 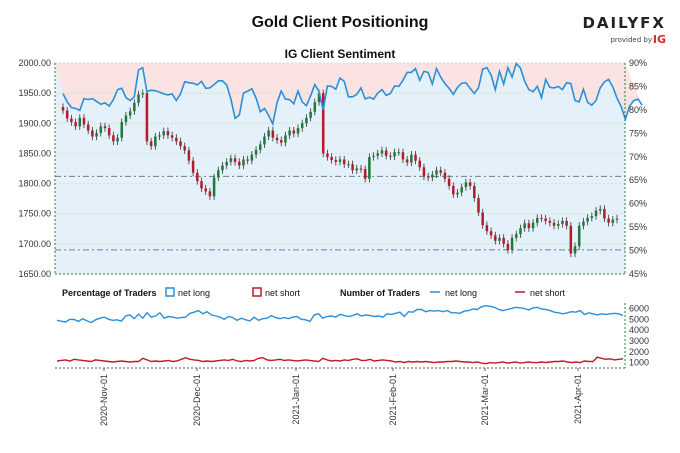 I want to click on x-tick-label: 2020-Dec-01, so click(x=197, y=400).